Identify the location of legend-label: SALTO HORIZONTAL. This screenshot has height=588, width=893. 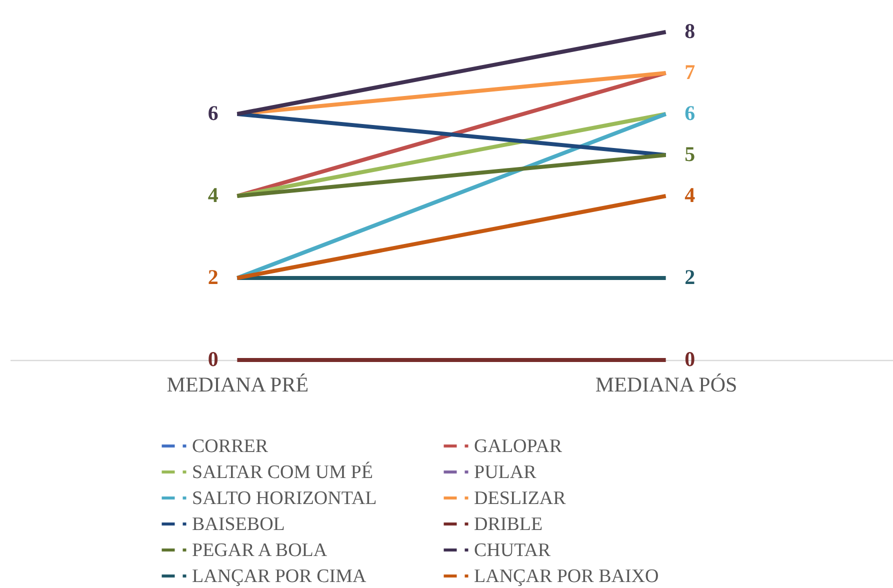
(284, 498).